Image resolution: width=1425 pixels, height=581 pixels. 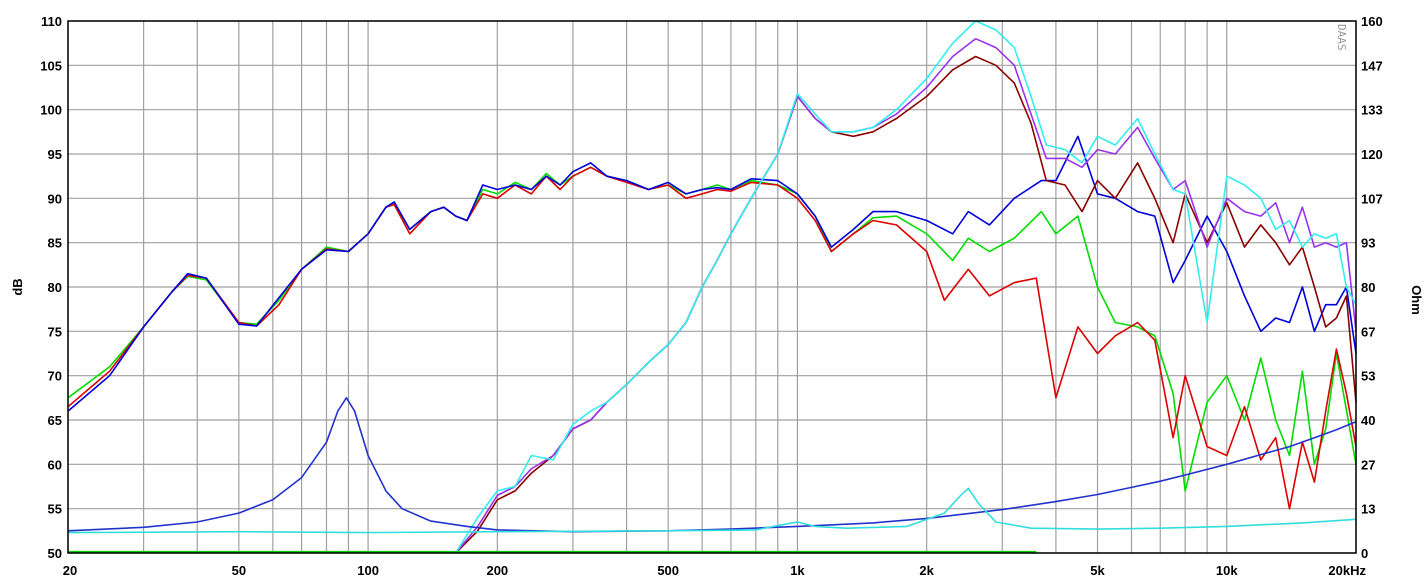 What do you see at coordinates (1097, 570) in the screenshot?
I see `x-tick-label: 5k` at bounding box center [1097, 570].